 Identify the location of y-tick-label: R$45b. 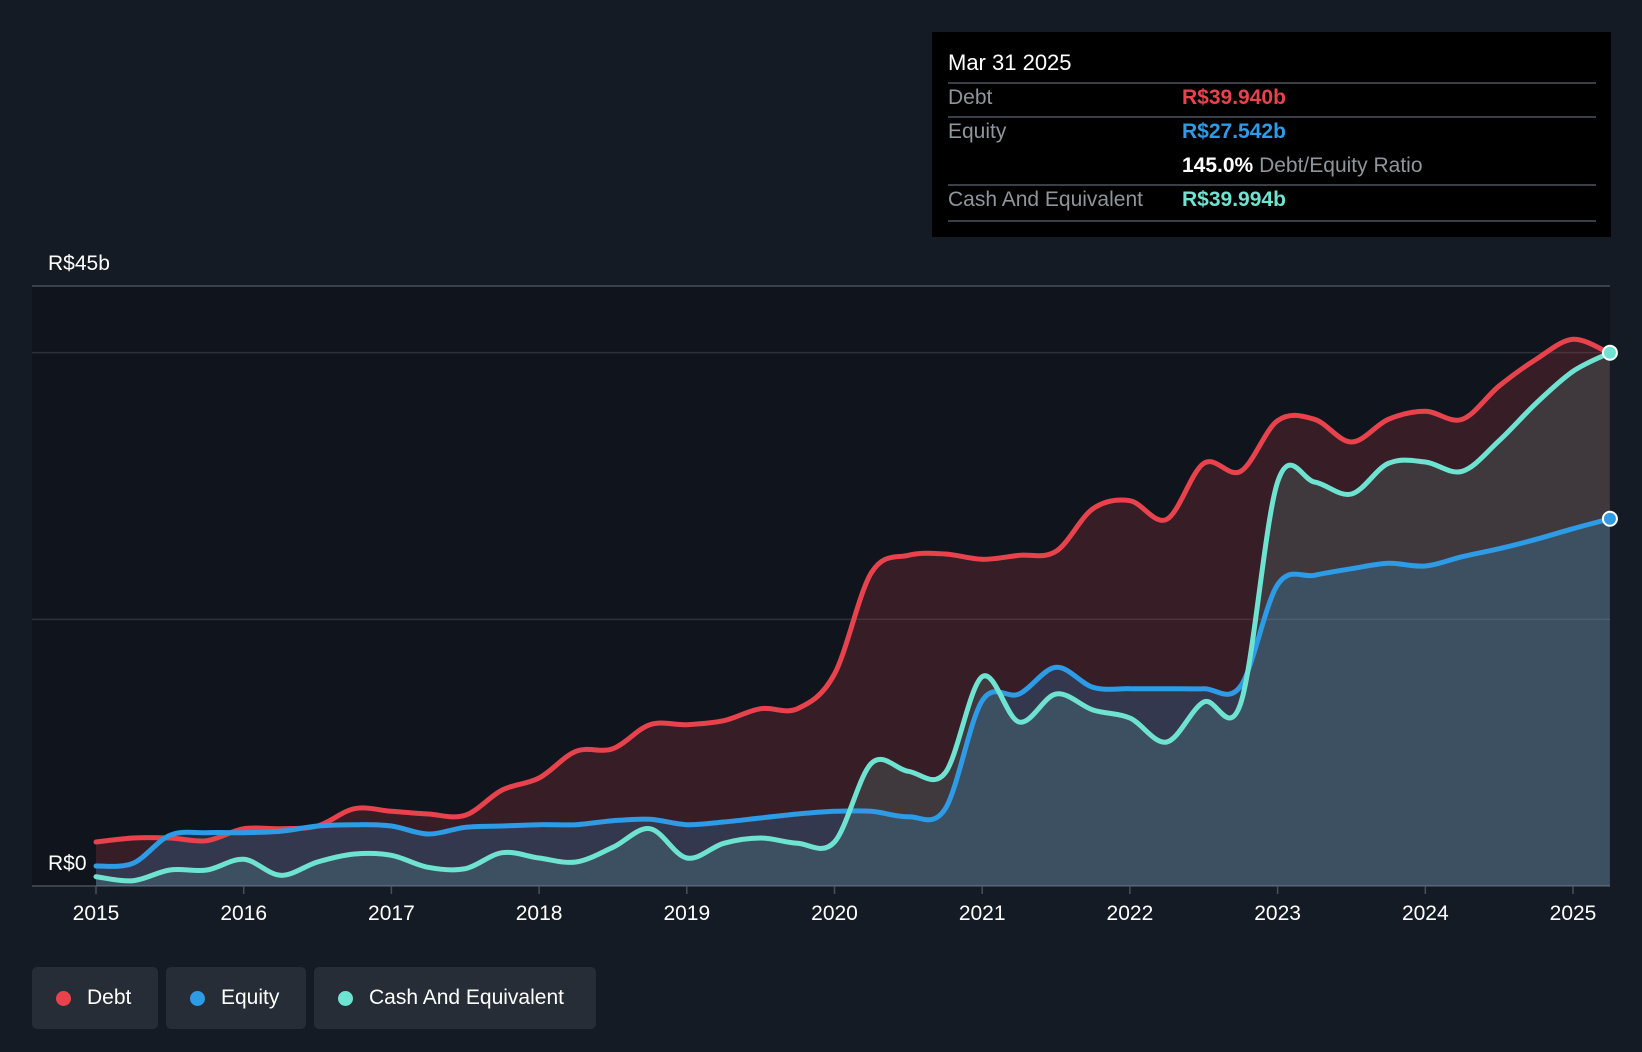
(79, 263).